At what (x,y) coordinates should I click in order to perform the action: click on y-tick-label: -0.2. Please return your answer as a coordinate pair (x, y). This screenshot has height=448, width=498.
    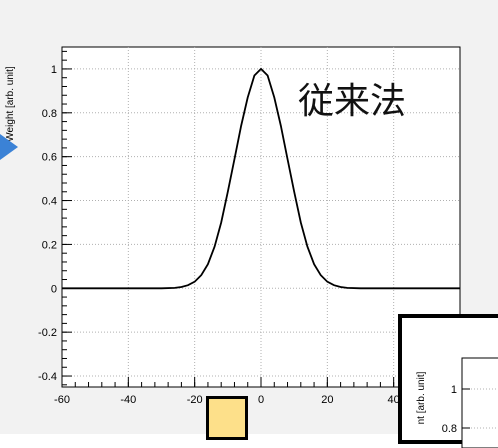
    Looking at the image, I should click on (47, 333).